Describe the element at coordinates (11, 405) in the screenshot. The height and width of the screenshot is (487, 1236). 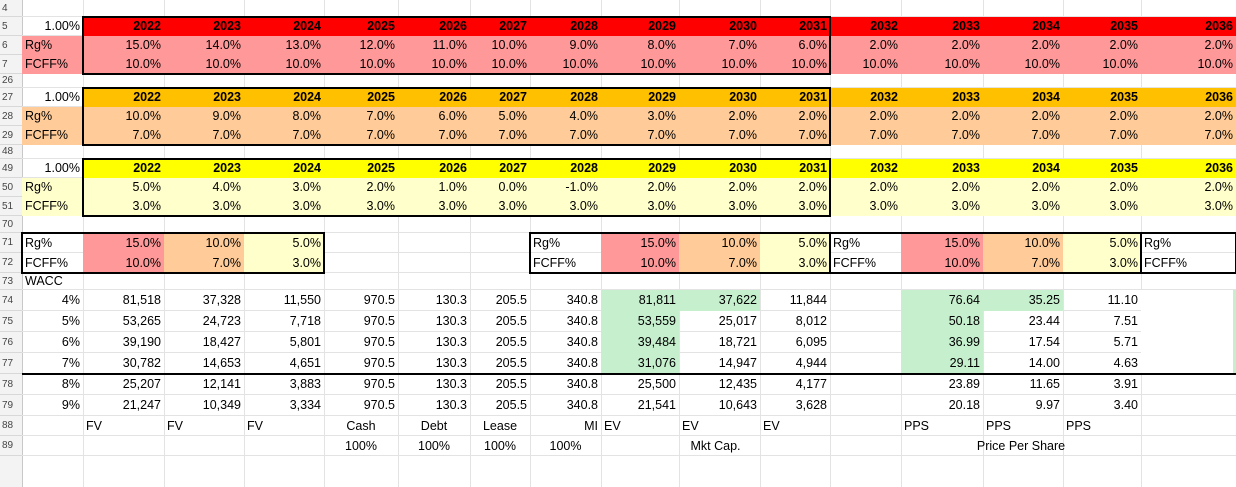
I see `row-number: 79` at that location.